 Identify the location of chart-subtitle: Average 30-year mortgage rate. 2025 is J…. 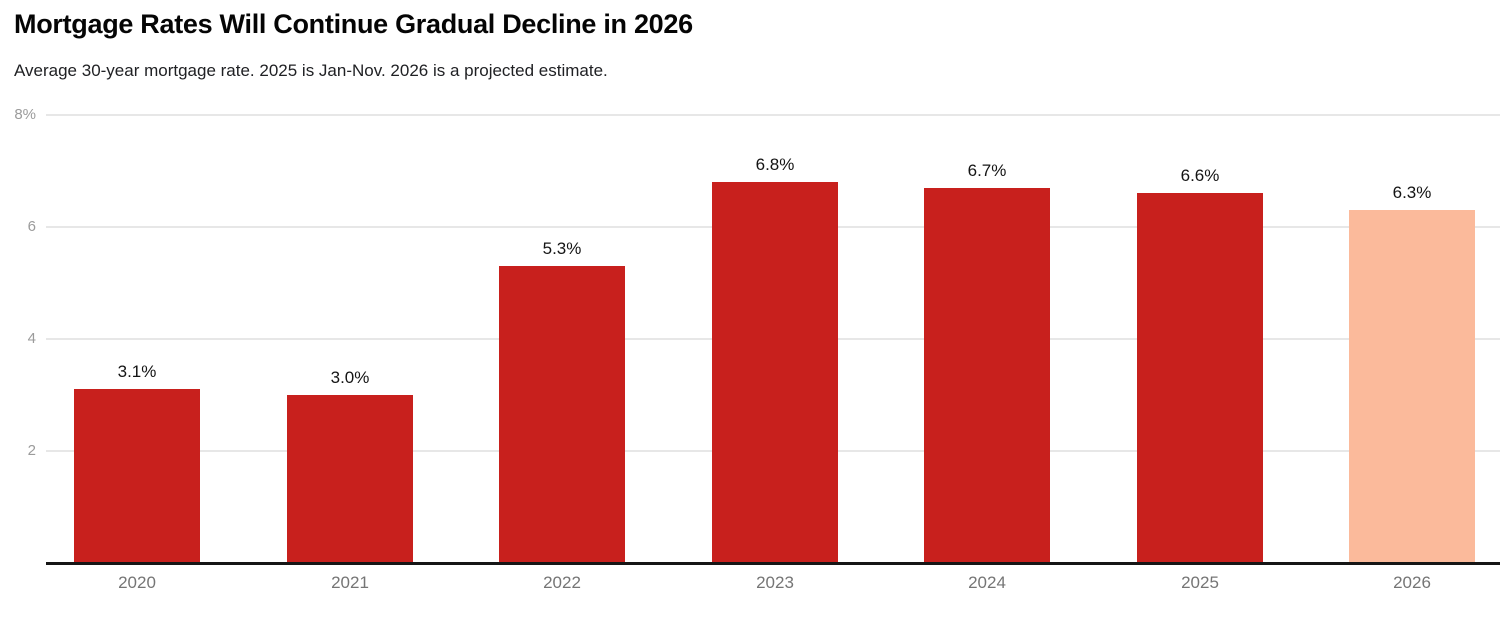
(311, 70).